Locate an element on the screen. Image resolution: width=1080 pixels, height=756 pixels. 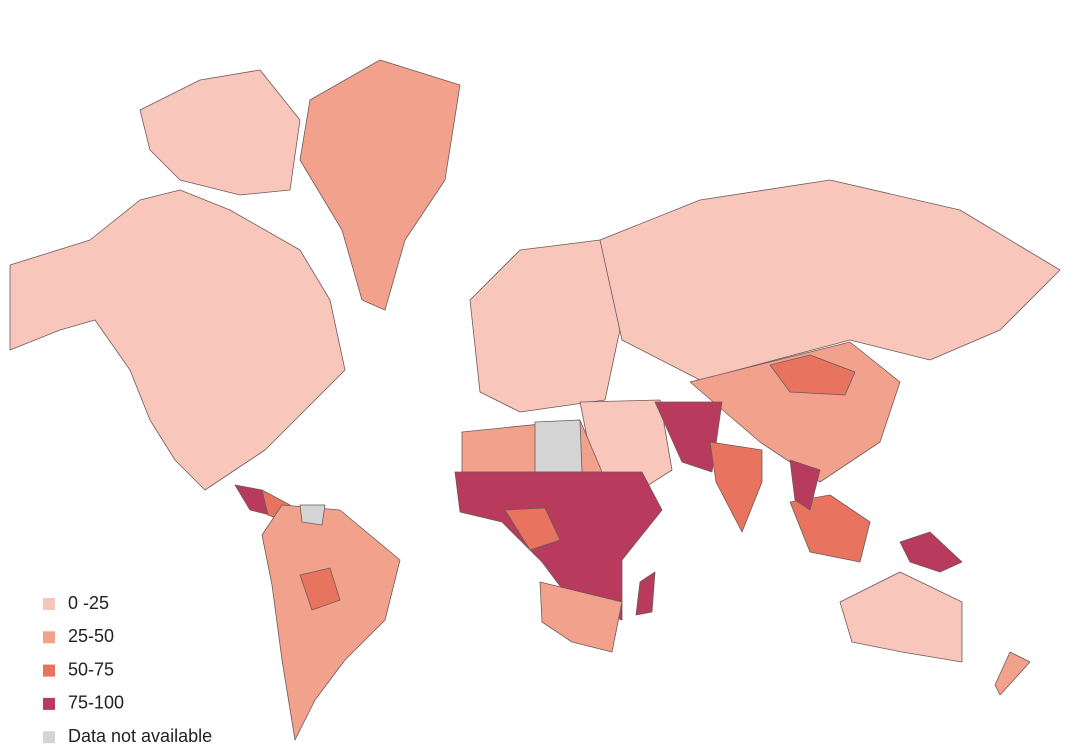
legend-label: 50-75 is located at coordinates (91, 669).